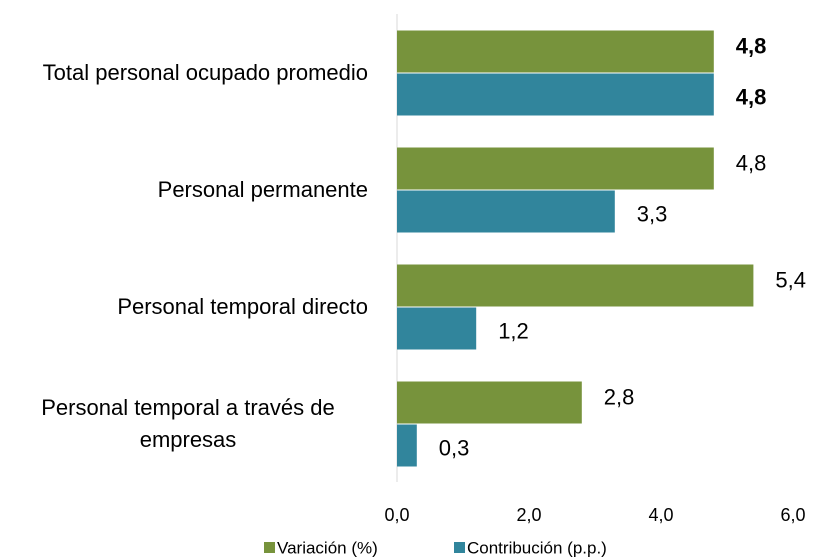  I want to click on category-label: Total personal ocupado promedio, so click(184, 73).